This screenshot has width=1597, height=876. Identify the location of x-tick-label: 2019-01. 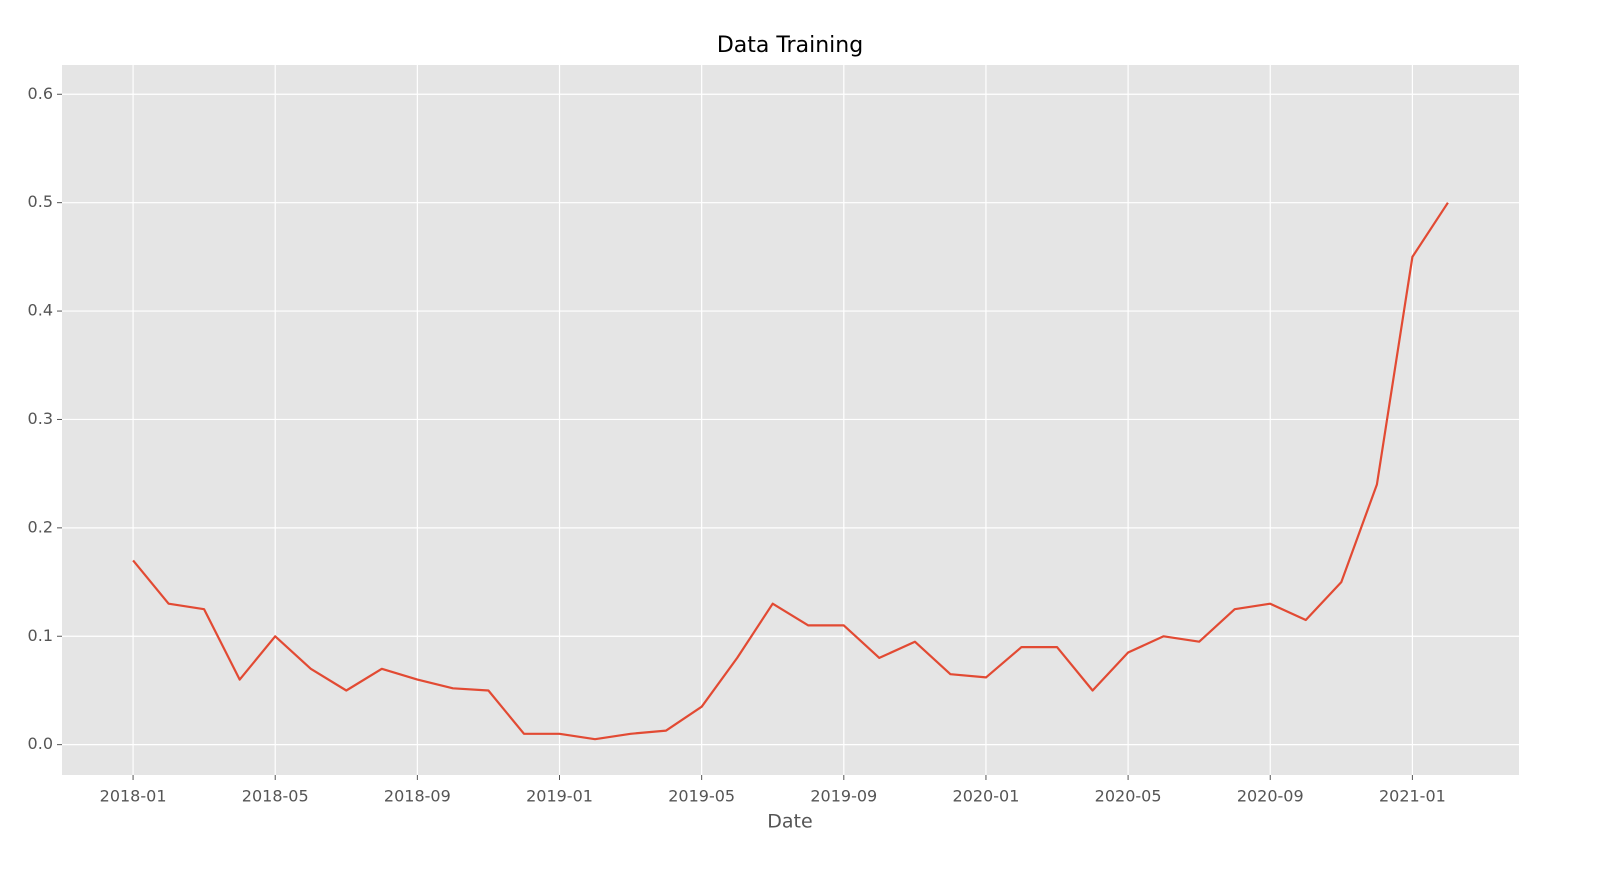
(559, 796).